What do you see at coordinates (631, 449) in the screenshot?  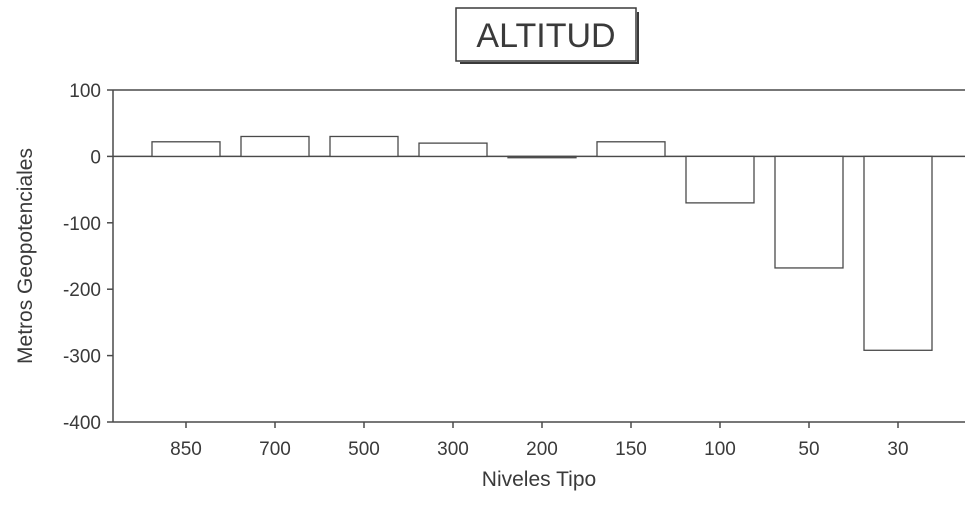 I see `x-tick-label: 150` at bounding box center [631, 449].